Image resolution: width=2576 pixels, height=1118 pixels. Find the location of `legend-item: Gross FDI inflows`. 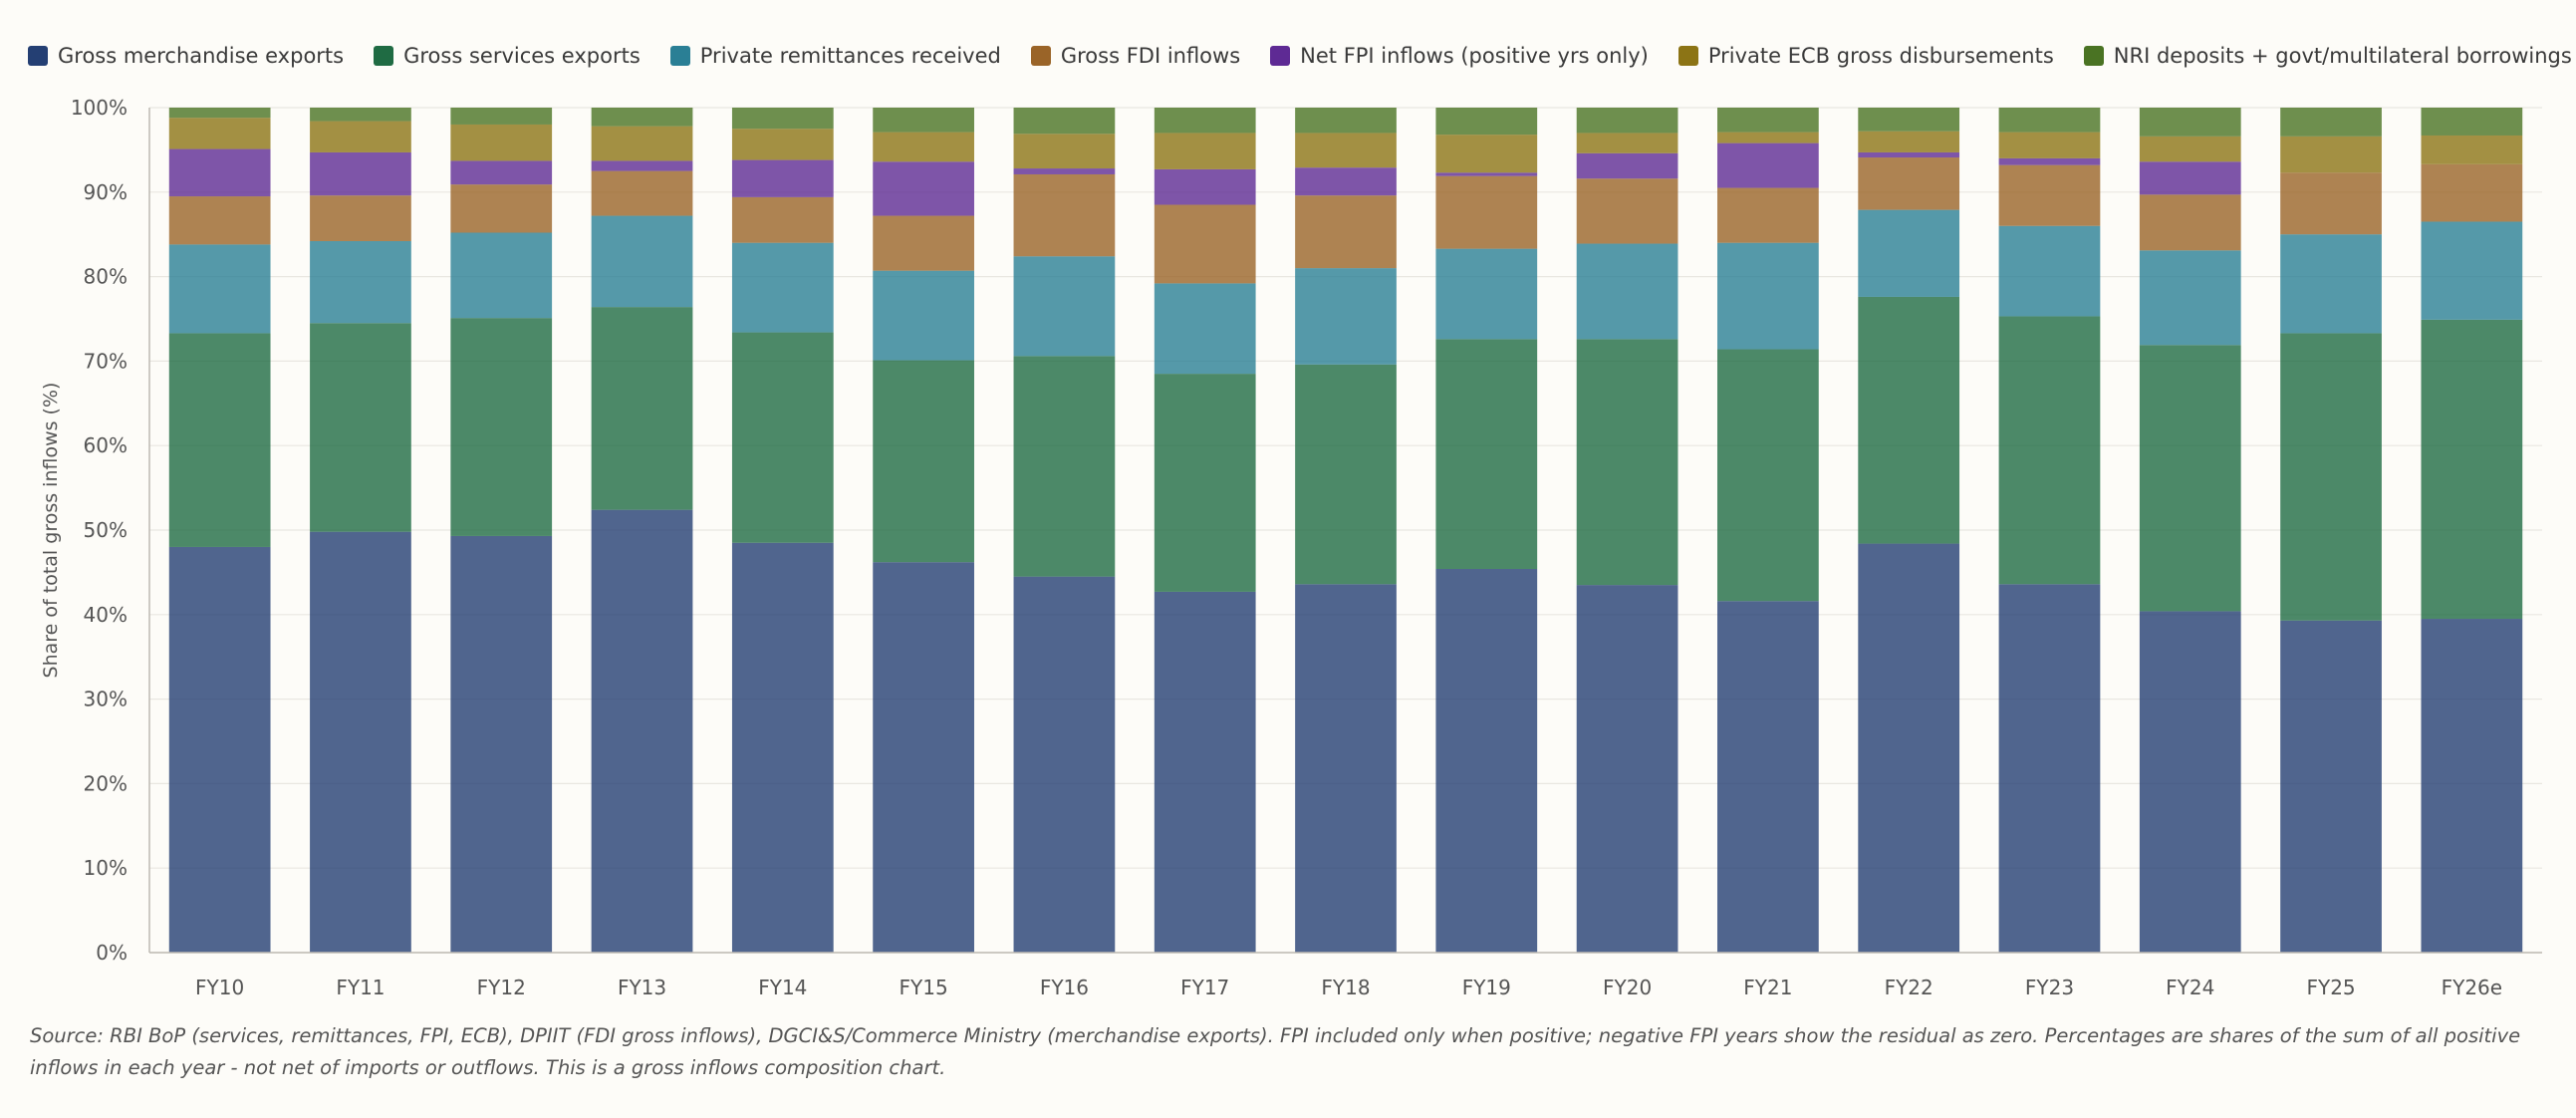

legend-item: Gross FDI inflows is located at coordinates (1135, 56).